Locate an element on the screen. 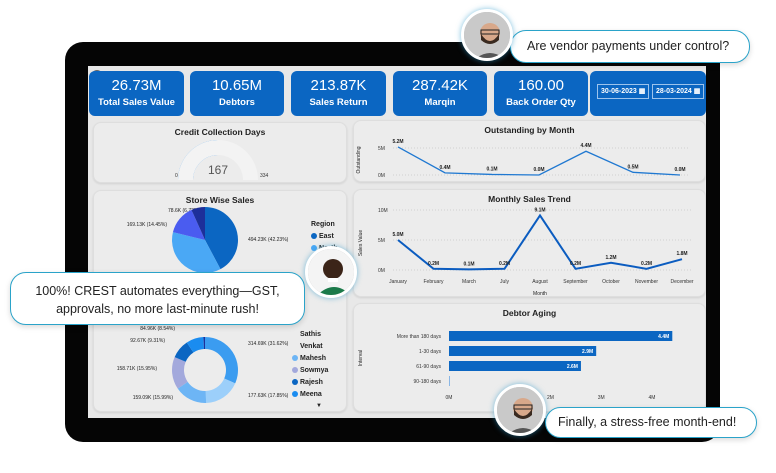  end-date-input: 28-03-2024 ▦ is located at coordinates (678, 91).